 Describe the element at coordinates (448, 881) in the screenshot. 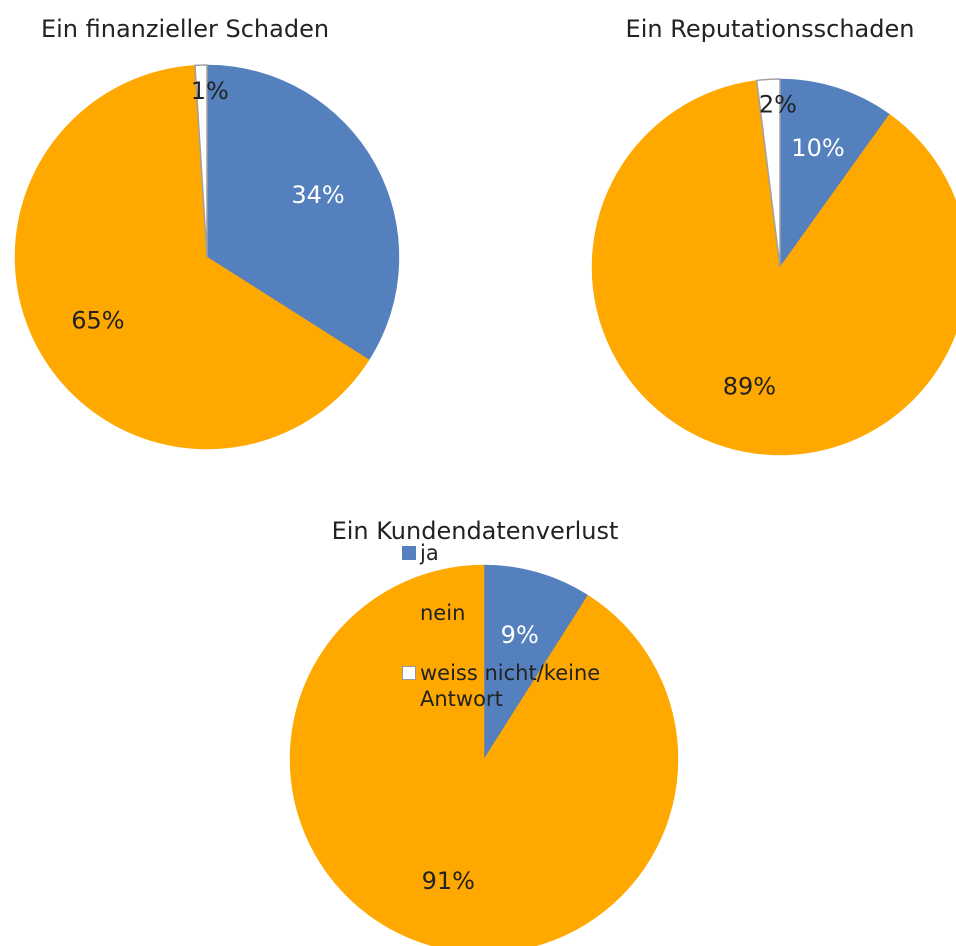

I see `data-label: 91%` at that location.